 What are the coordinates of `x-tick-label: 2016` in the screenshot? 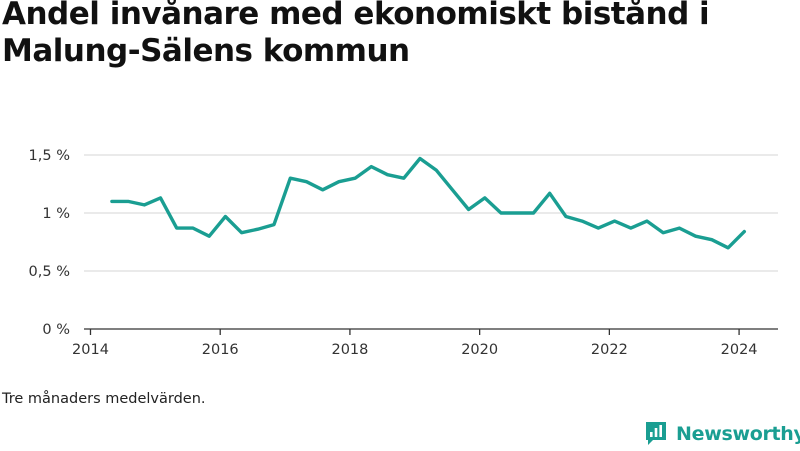 It's located at (220, 350).